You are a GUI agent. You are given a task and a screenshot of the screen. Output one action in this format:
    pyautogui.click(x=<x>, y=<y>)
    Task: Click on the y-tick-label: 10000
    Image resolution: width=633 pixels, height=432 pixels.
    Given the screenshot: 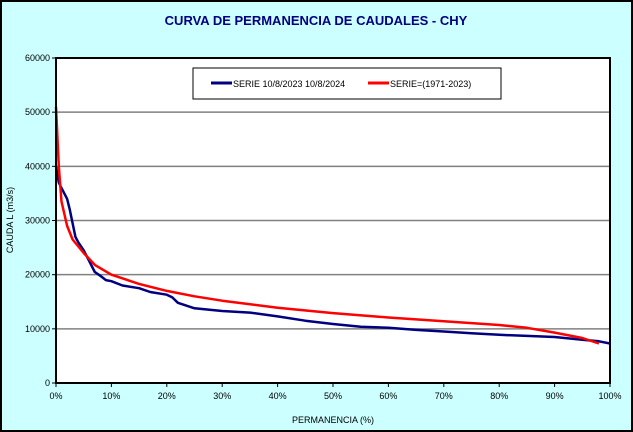 What is the action you would take?
    pyautogui.click(x=37, y=329)
    